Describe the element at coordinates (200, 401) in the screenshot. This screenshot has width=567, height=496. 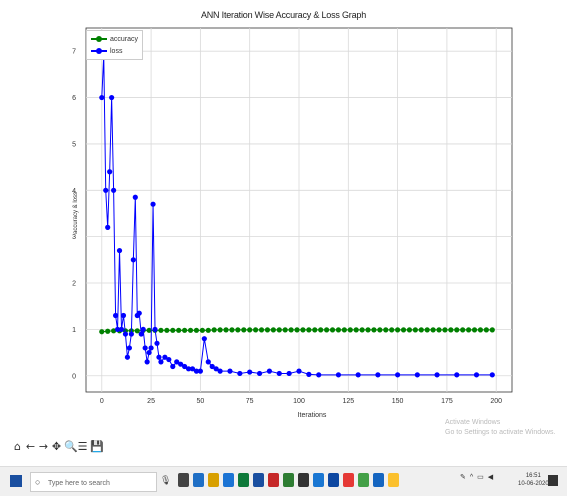
I see `x-tick-label: 50` at that location.